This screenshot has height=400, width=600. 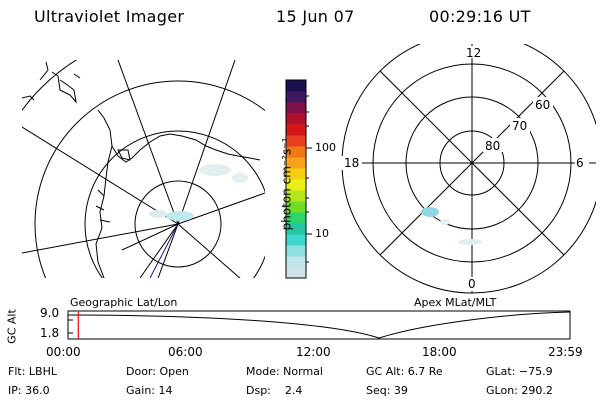 I want to click on status-door: Door: Open, so click(x=157, y=371).